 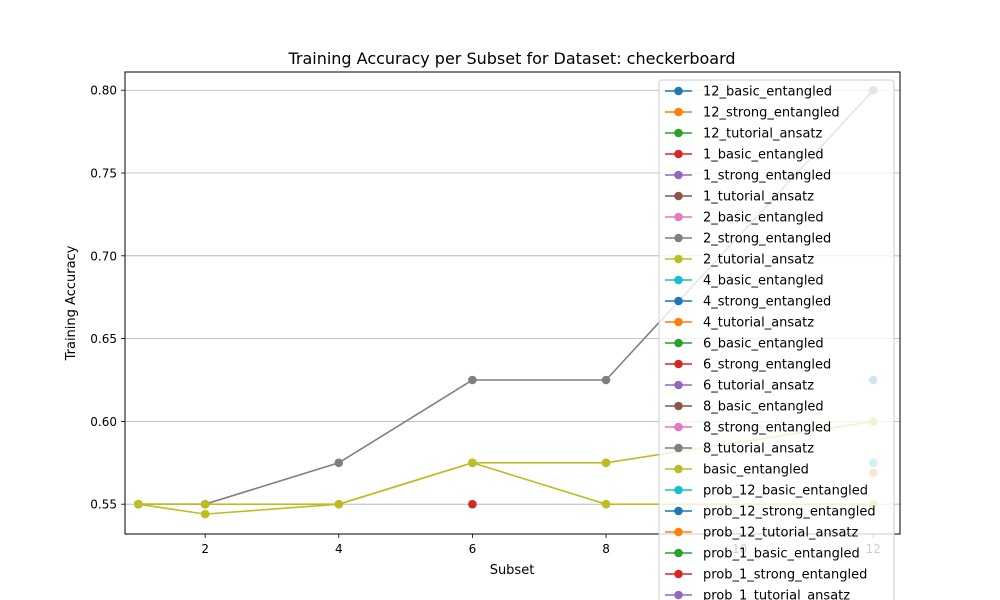 What do you see at coordinates (758, 386) in the screenshot?
I see `legend-label: 6_tutorial_ansatz` at bounding box center [758, 386].